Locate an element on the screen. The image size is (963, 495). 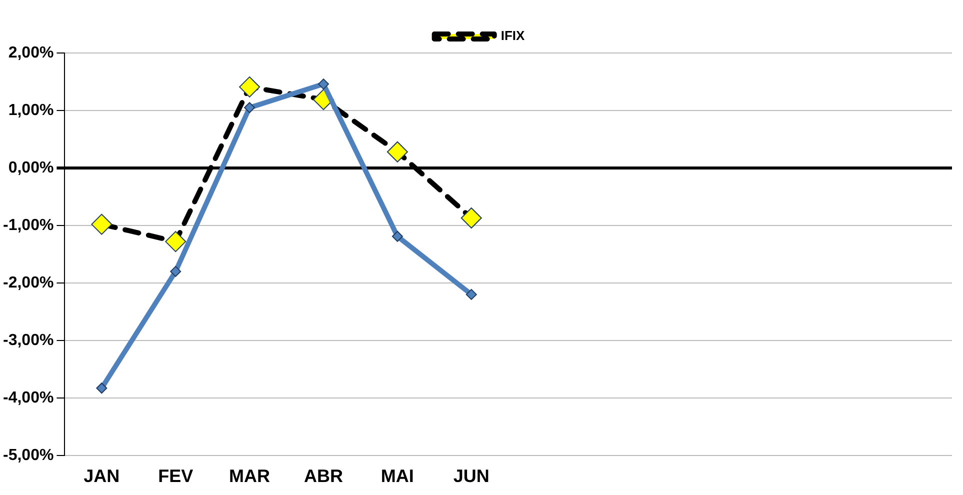
x-tick-label: MAI is located at coordinates (397, 476).